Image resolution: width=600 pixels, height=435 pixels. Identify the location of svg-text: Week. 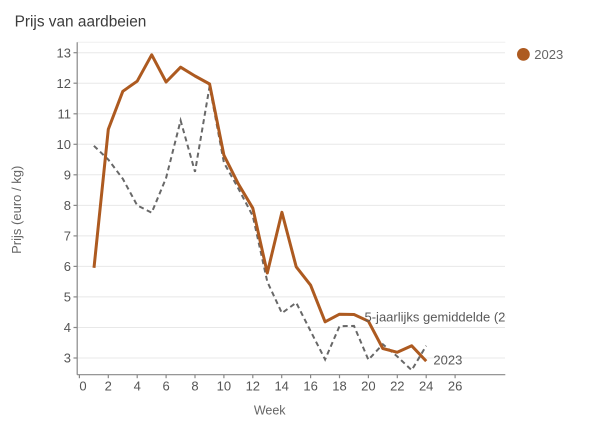
(270, 411).